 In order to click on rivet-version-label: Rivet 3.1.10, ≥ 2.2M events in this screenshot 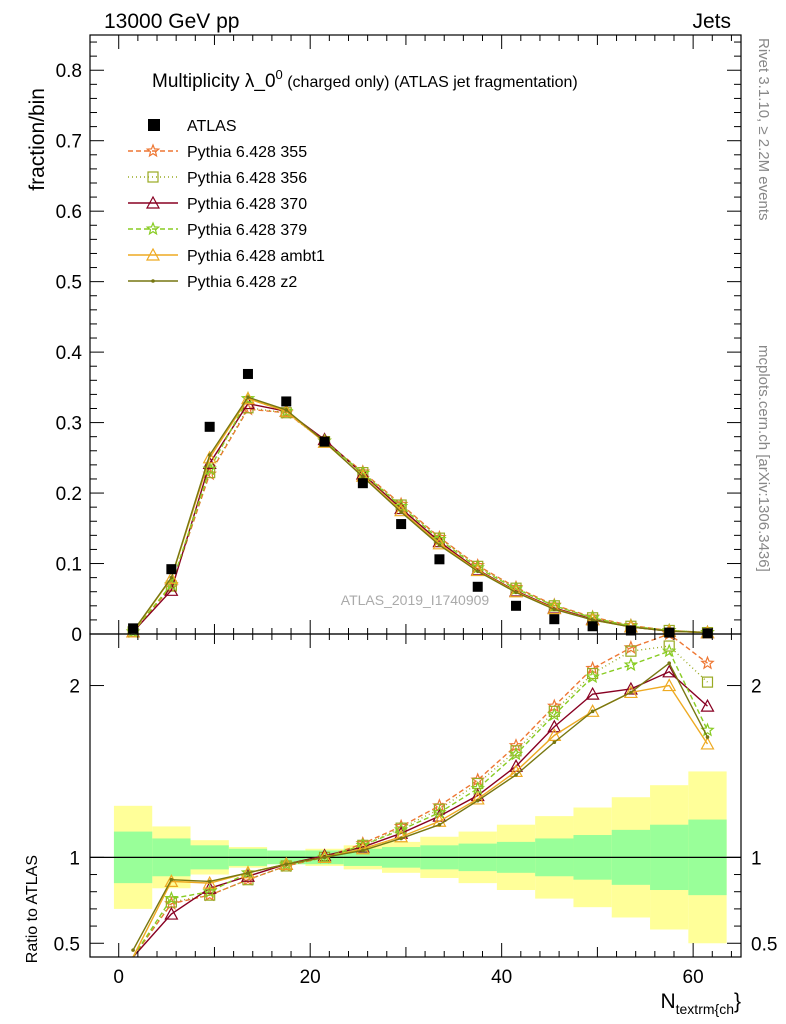, I will do `click(763, 129)`.